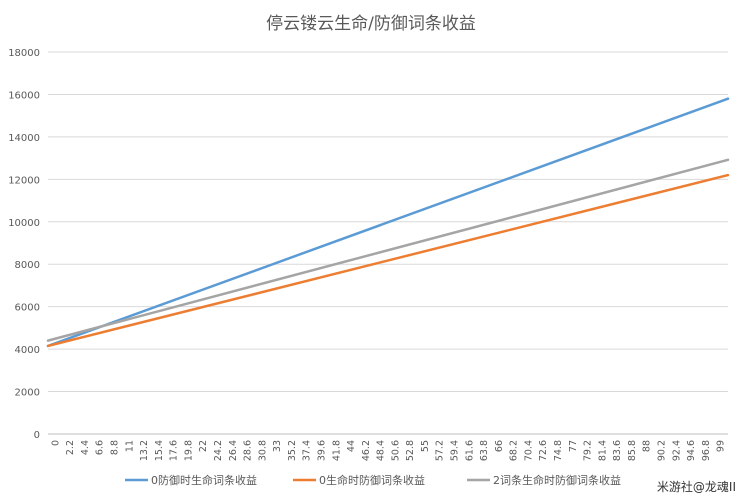 The height and width of the screenshot is (503, 743). Describe the element at coordinates (100, 447) in the screenshot. I see `x-tick-label: 6.6` at that location.